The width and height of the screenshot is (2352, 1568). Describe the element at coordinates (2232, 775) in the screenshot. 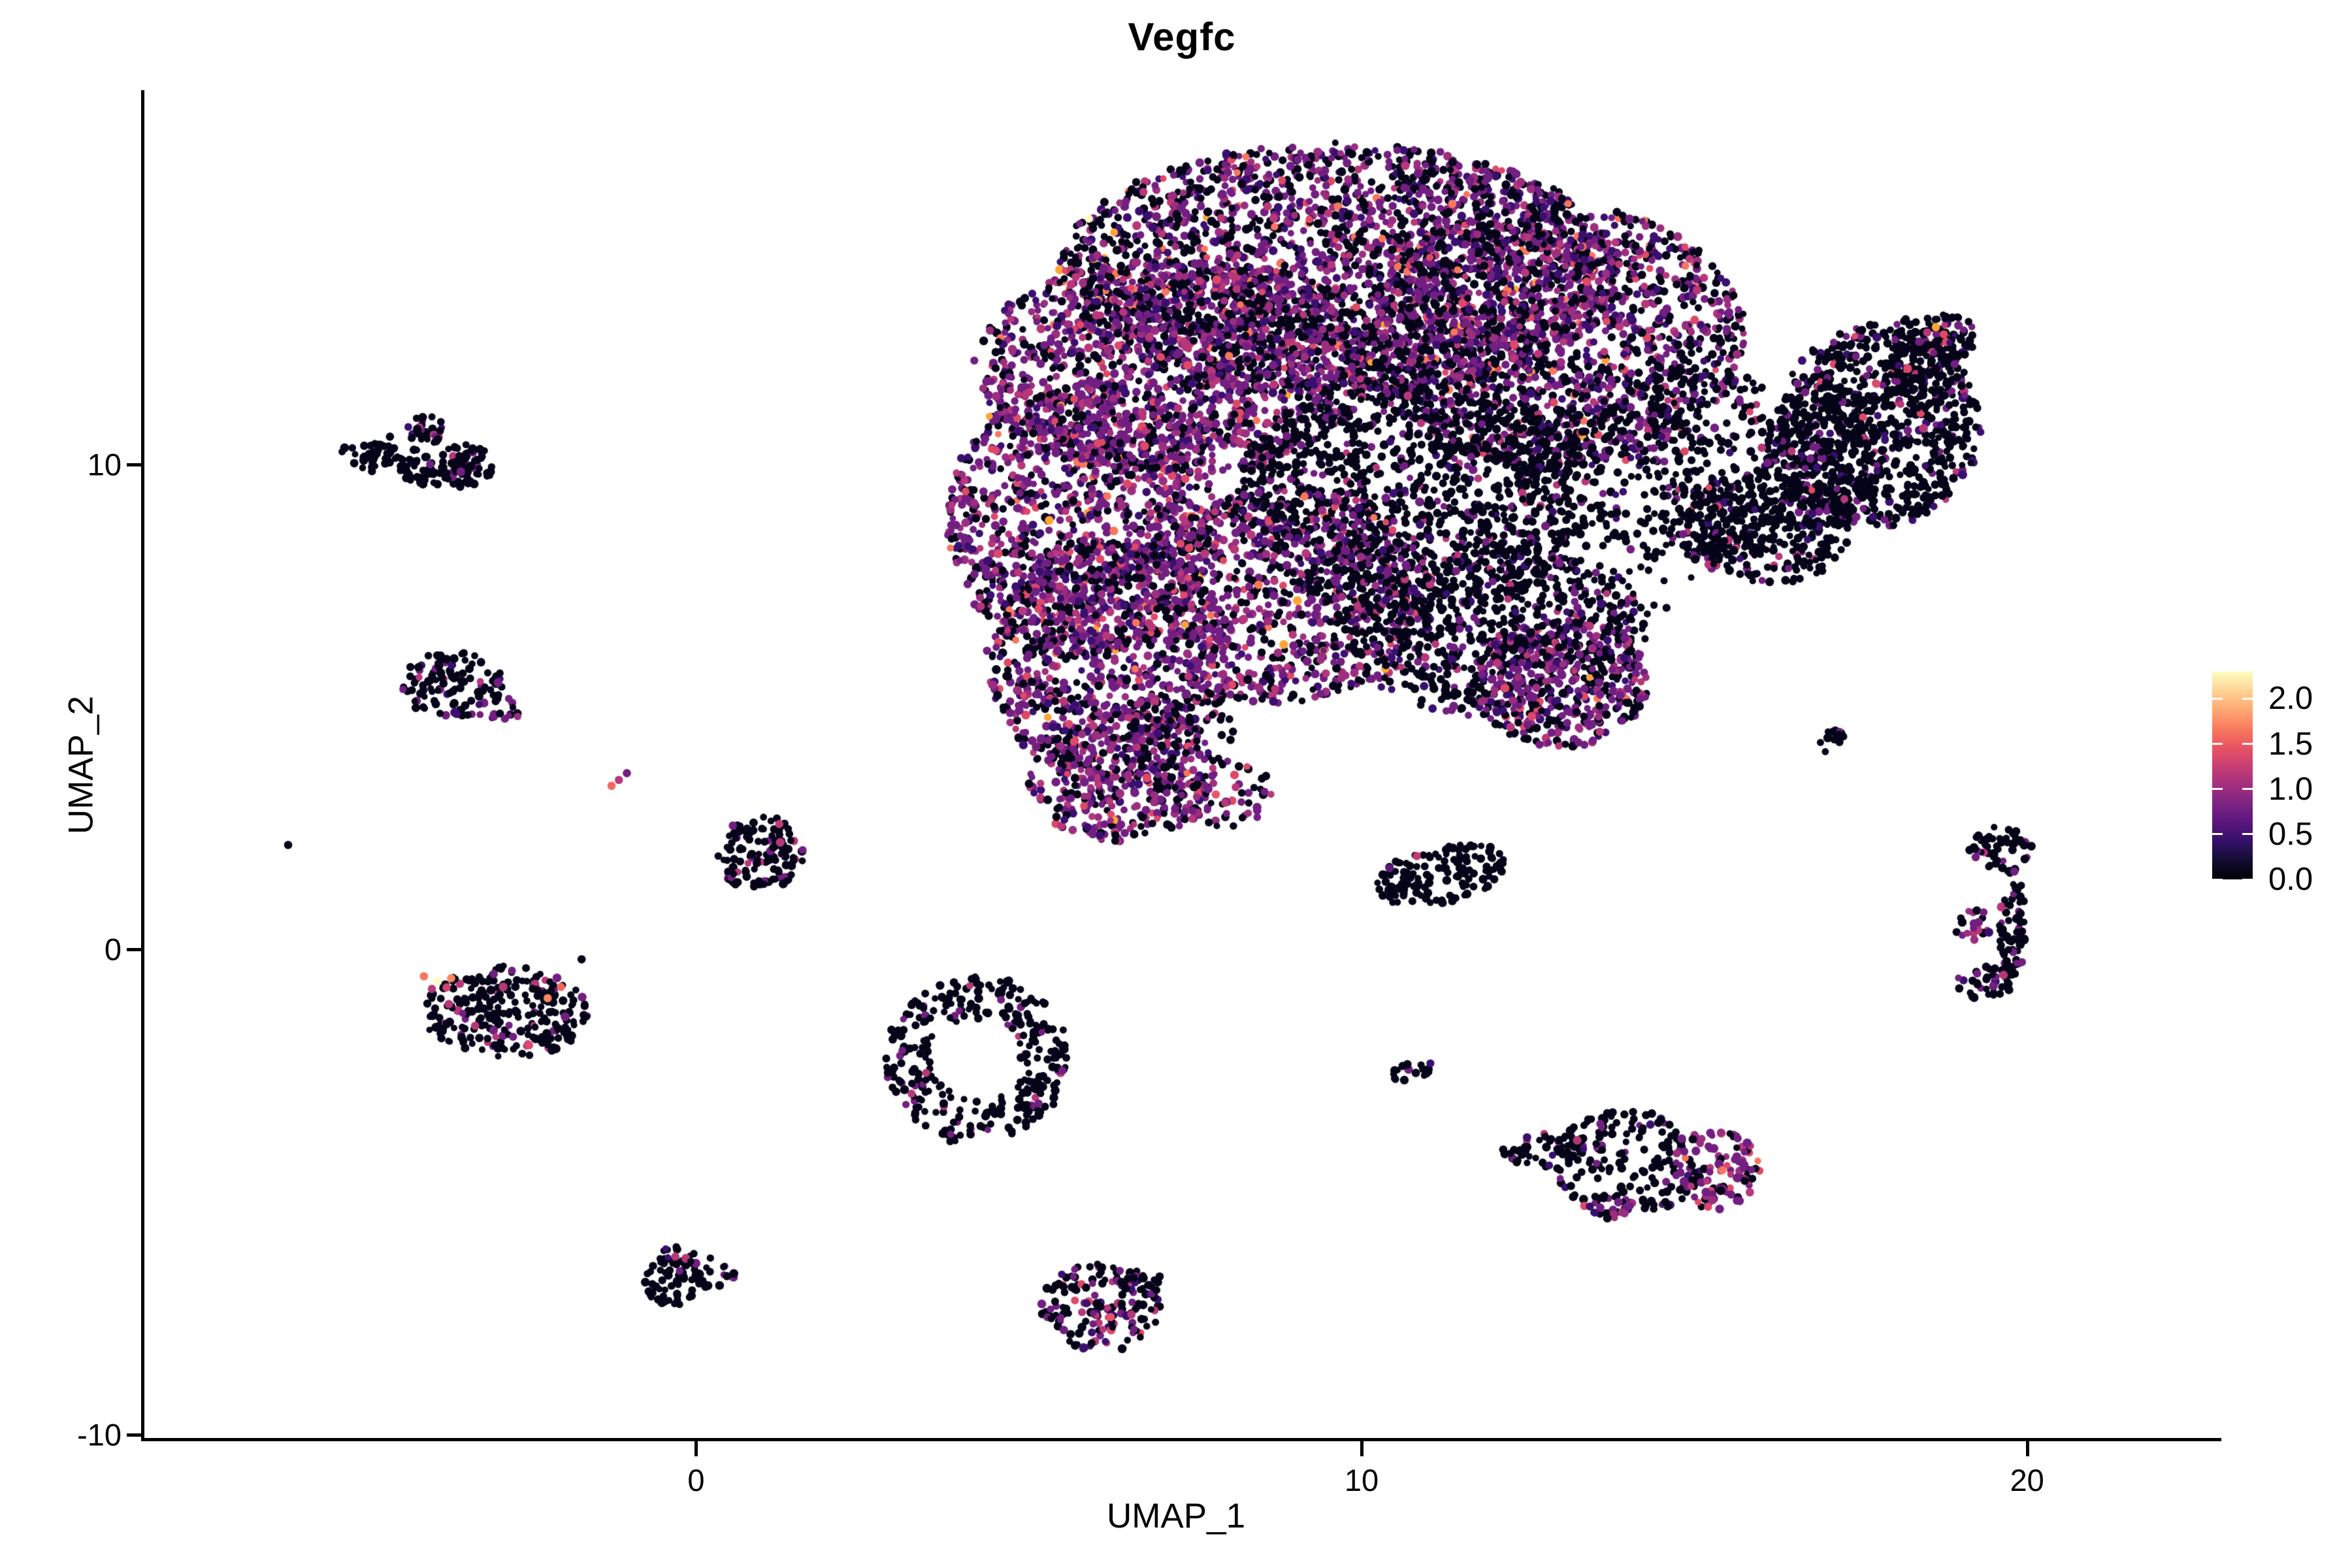

I see `colorbar-gradient` at that location.